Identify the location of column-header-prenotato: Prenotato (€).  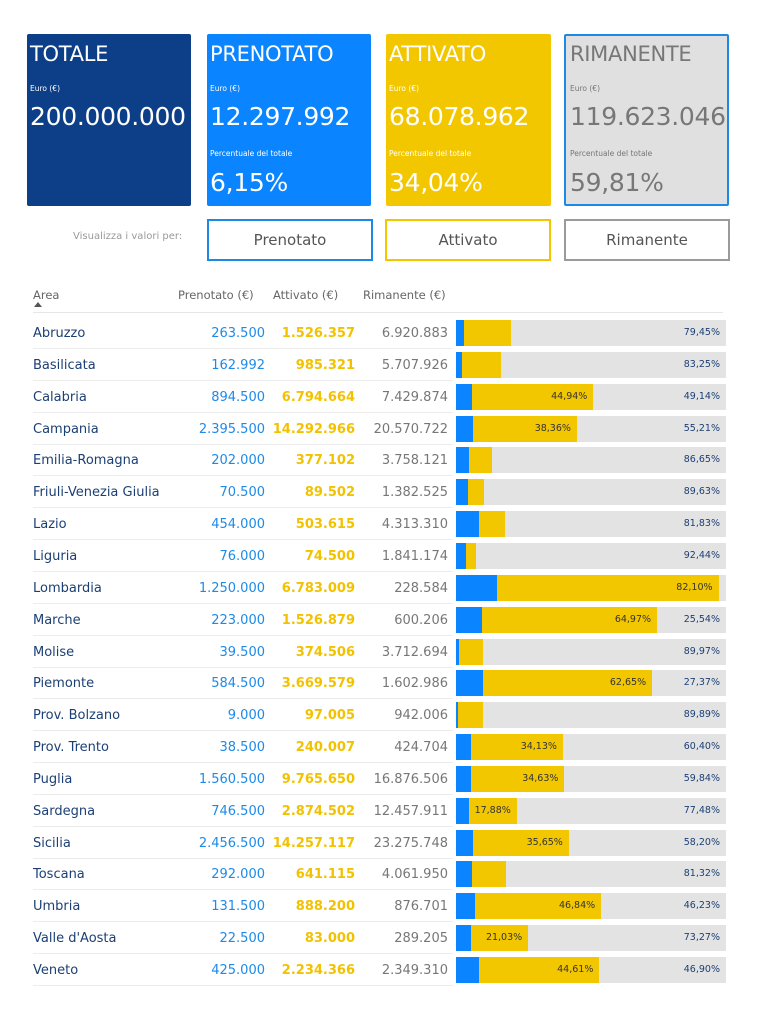
(216, 295).